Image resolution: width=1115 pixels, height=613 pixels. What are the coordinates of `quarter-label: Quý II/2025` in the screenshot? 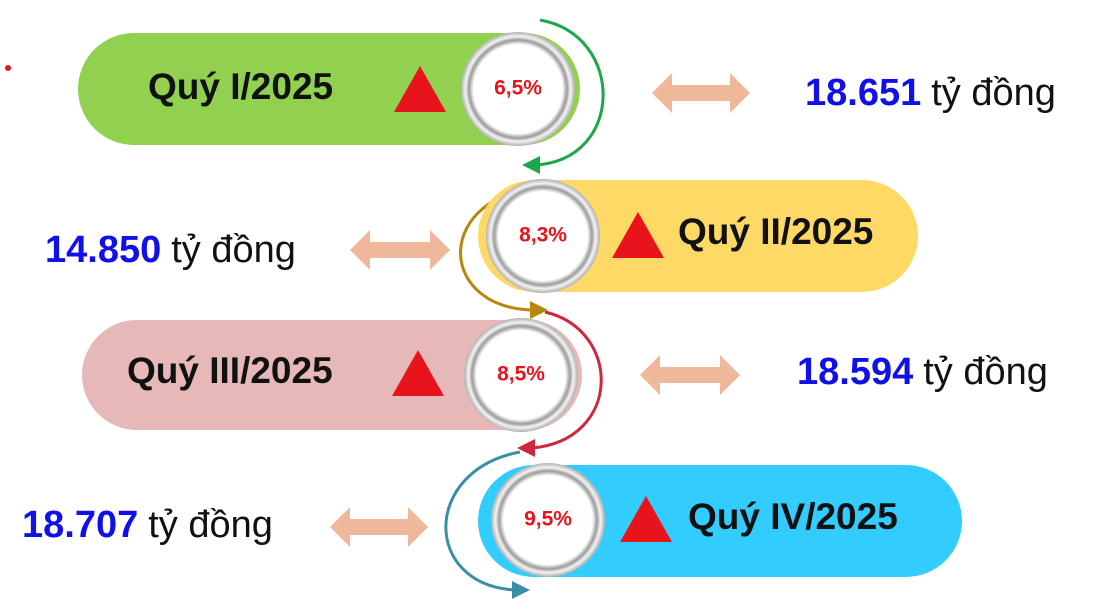 It's located at (775, 231).